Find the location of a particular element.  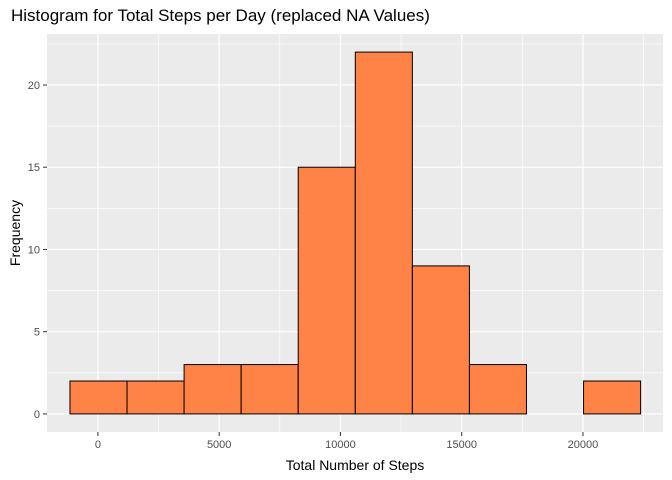

x-tick-label: 0 is located at coordinates (98, 445).